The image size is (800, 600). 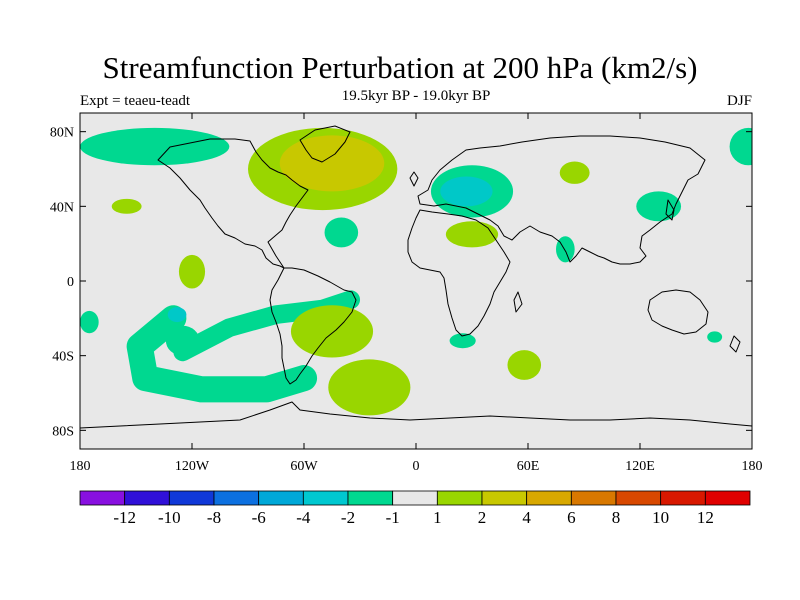 I want to click on season-label: DJF, so click(x=739, y=101).